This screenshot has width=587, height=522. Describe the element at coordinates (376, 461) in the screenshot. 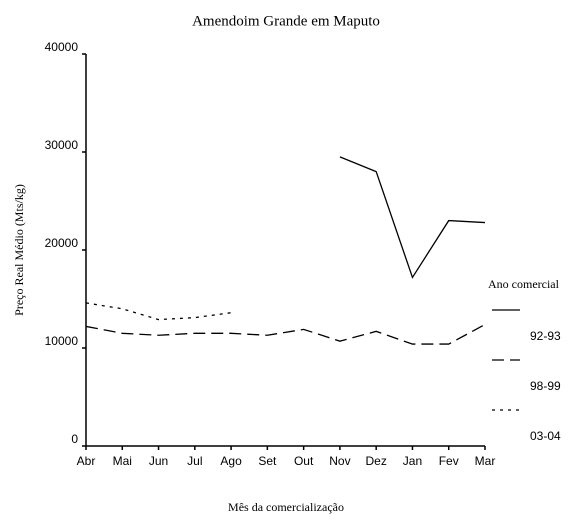

I see `x-tick-label: Dez` at that location.